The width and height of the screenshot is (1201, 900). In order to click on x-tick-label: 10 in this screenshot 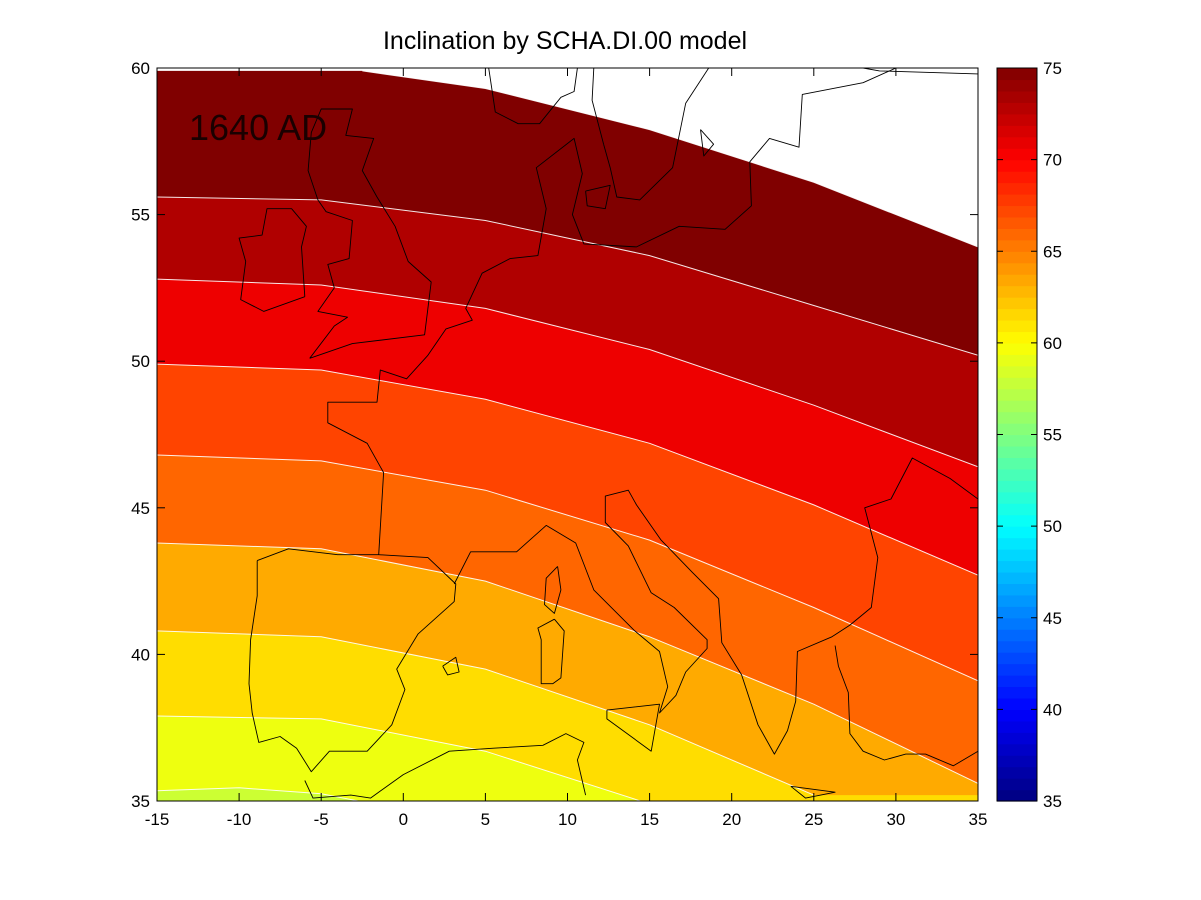, I will do `click(567, 819)`.